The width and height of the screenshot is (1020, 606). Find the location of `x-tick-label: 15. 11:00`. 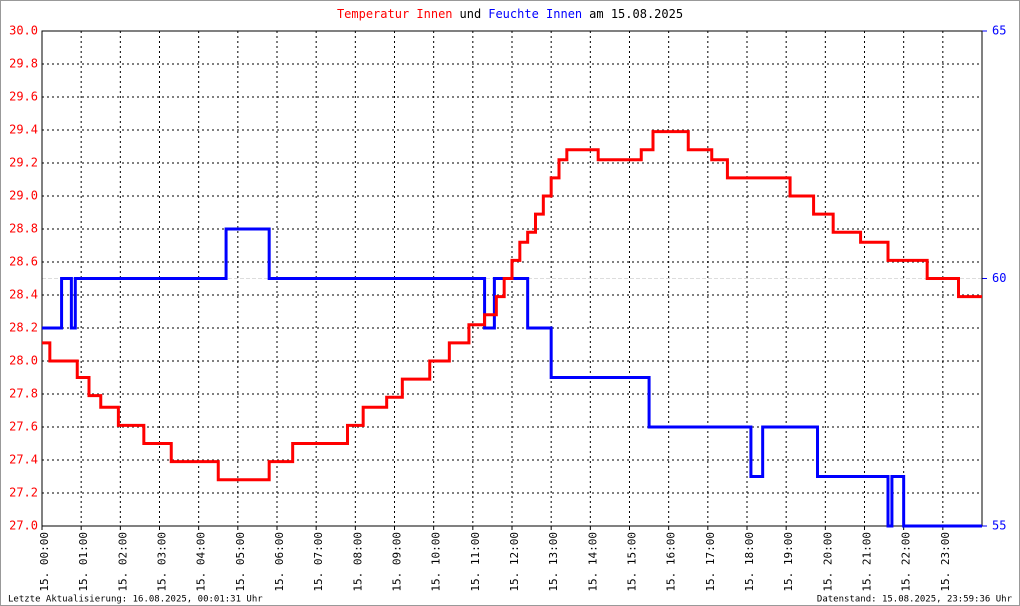

x-tick-label: 15. 11:00 is located at coordinates (475, 562).